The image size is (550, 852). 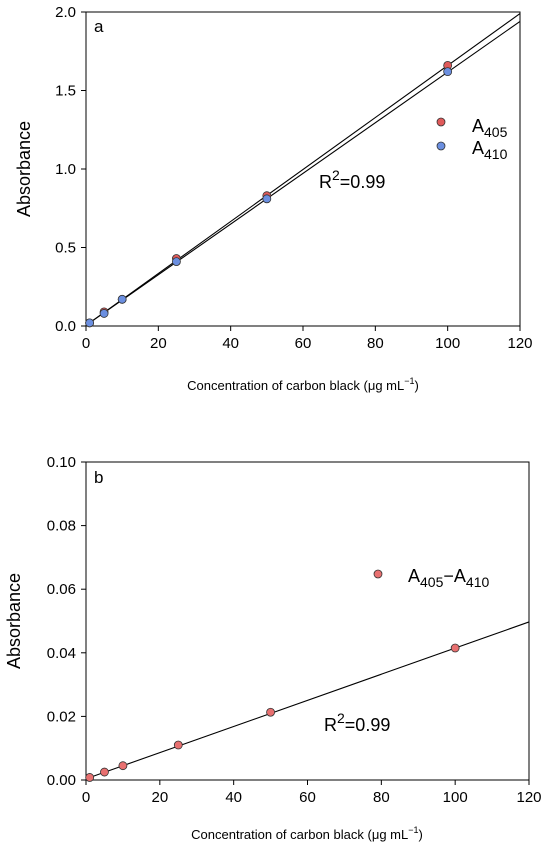 What do you see at coordinates (24, 169) in the screenshot?
I see `chart-a-y-axis-label: Absorbance` at bounding box center [24, 169].